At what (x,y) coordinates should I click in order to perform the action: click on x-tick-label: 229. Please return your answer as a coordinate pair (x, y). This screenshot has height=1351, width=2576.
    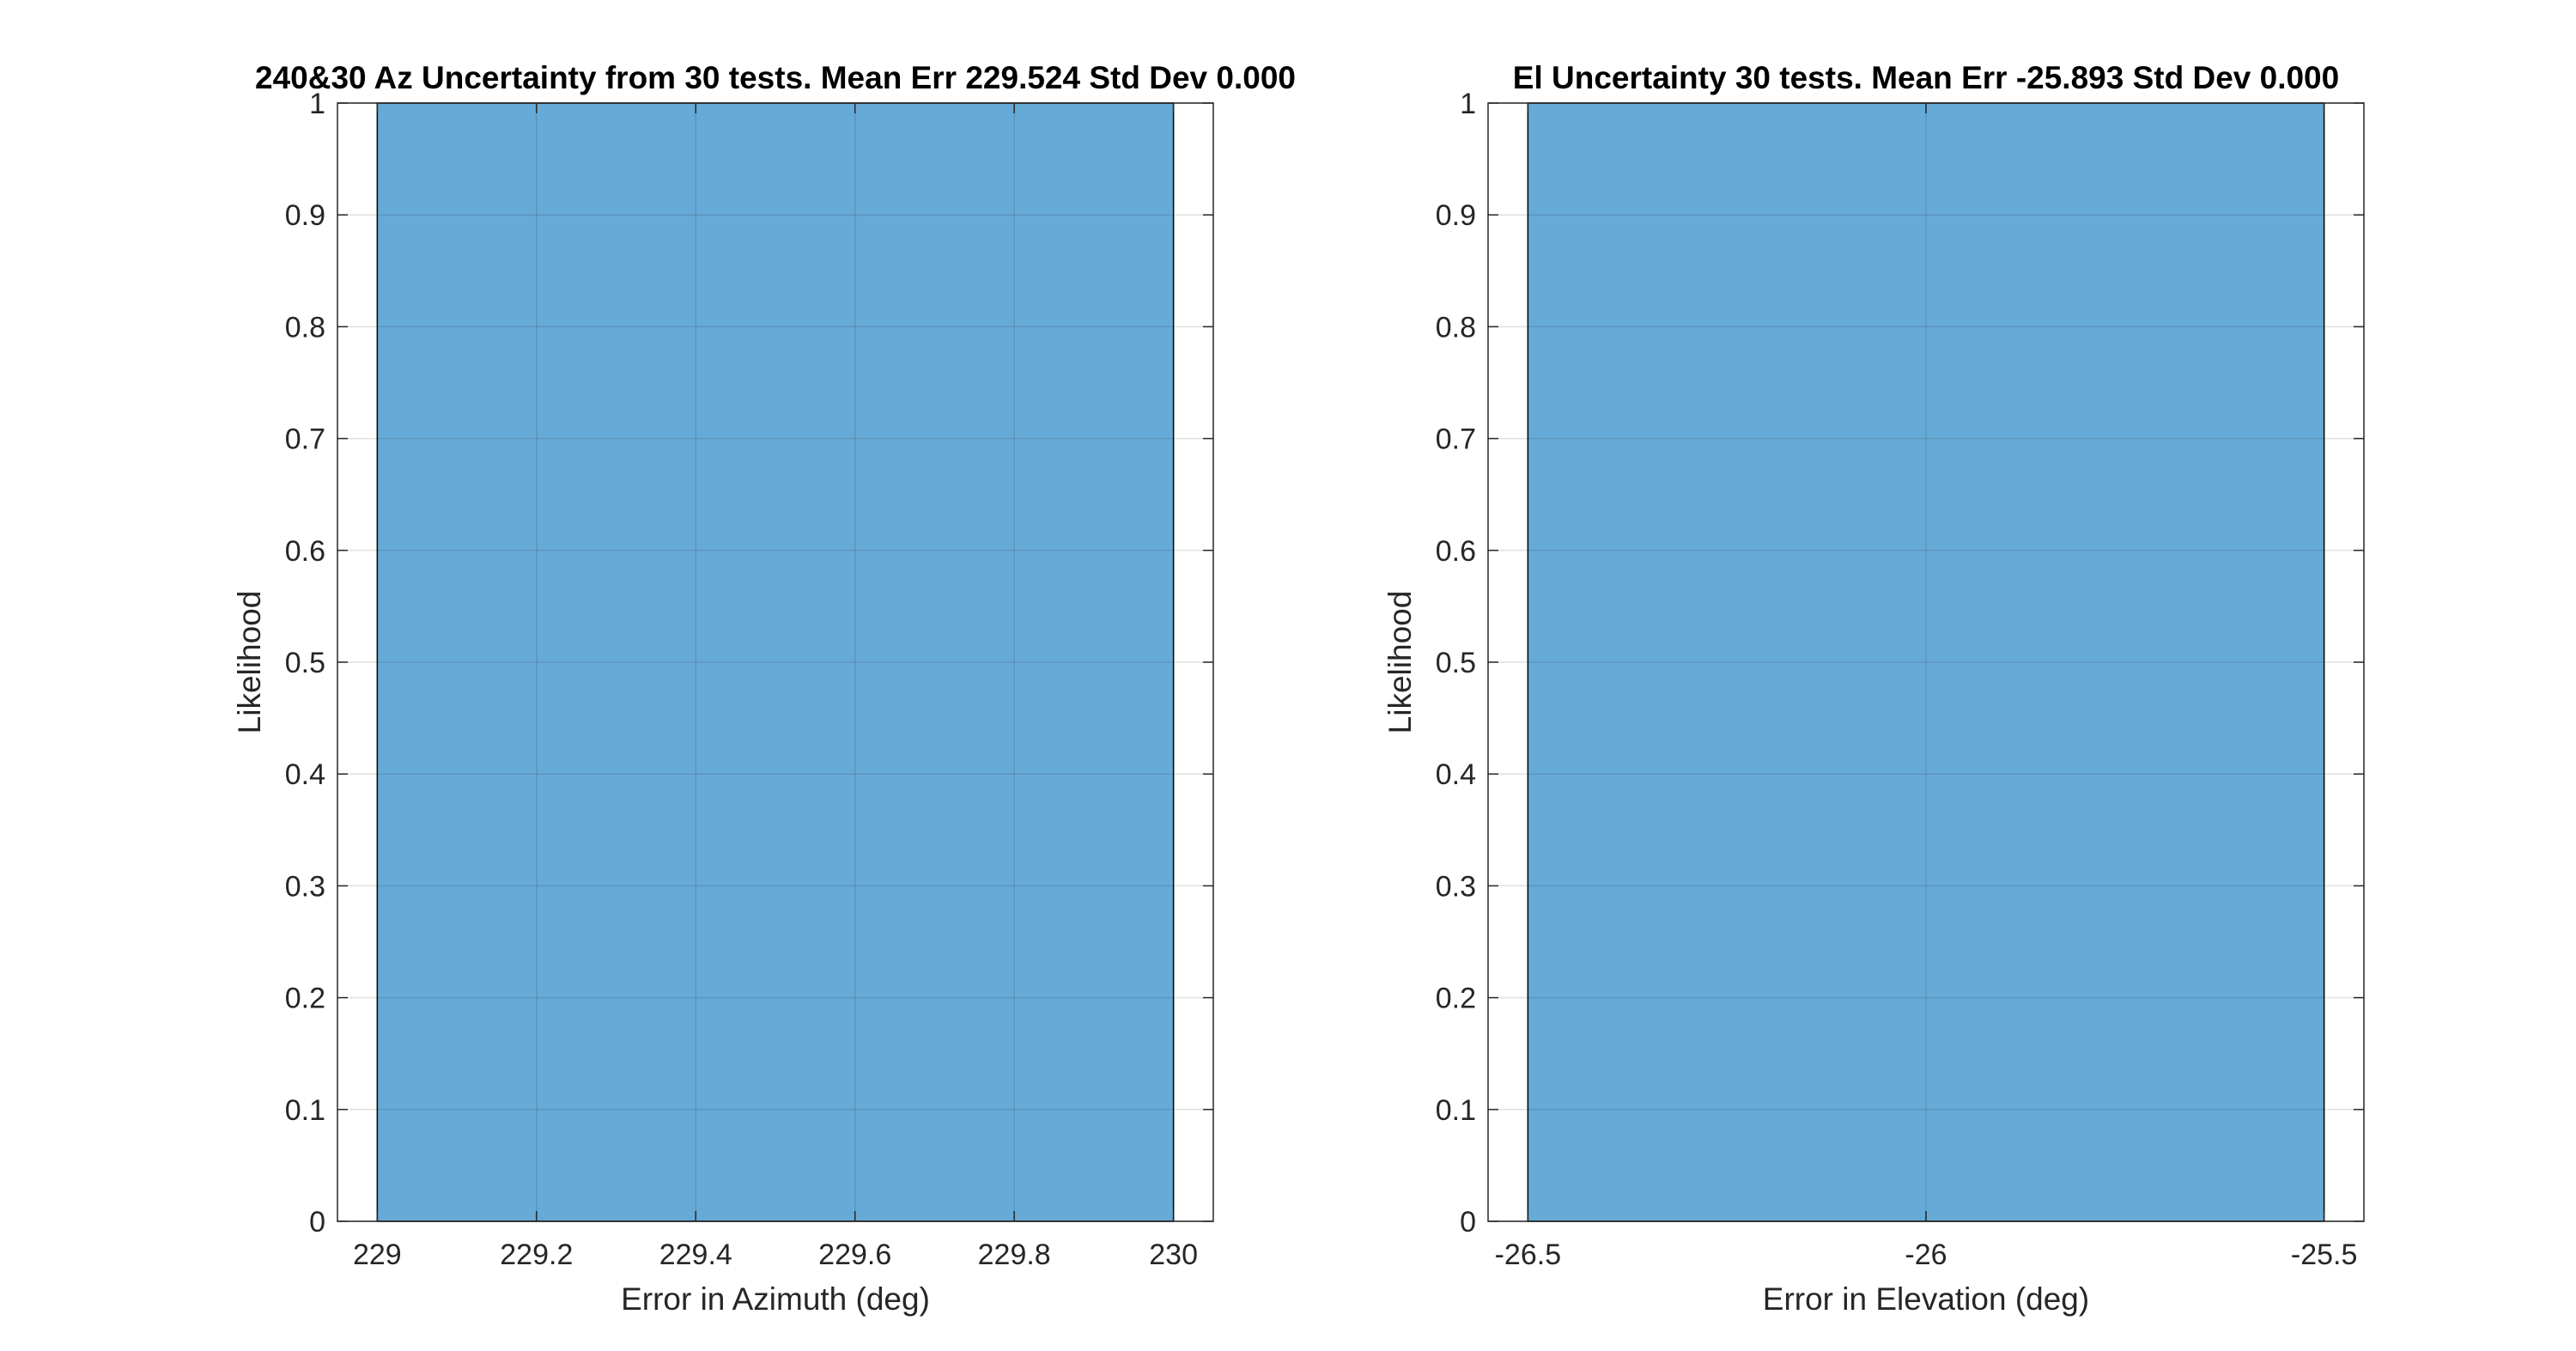
    Looking at the image, I should click on (377, 1254).